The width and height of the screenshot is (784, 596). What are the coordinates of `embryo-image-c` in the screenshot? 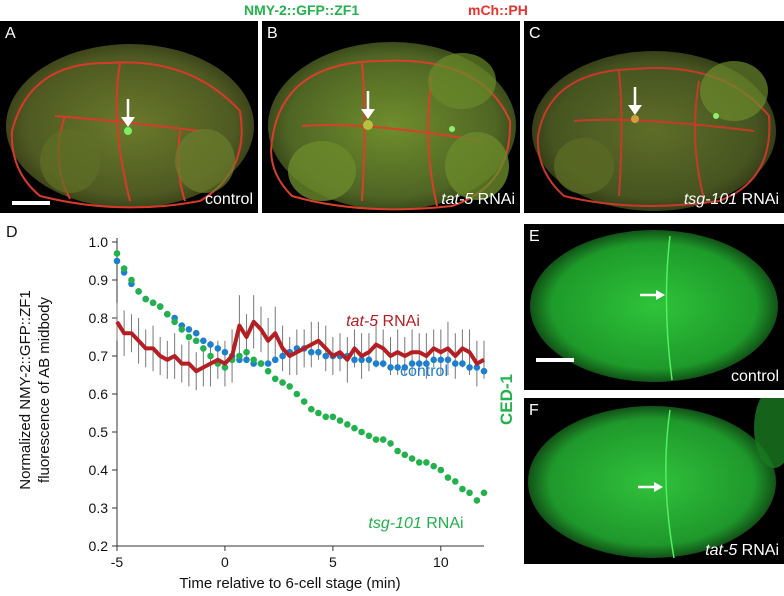 It's located at (654, 131).